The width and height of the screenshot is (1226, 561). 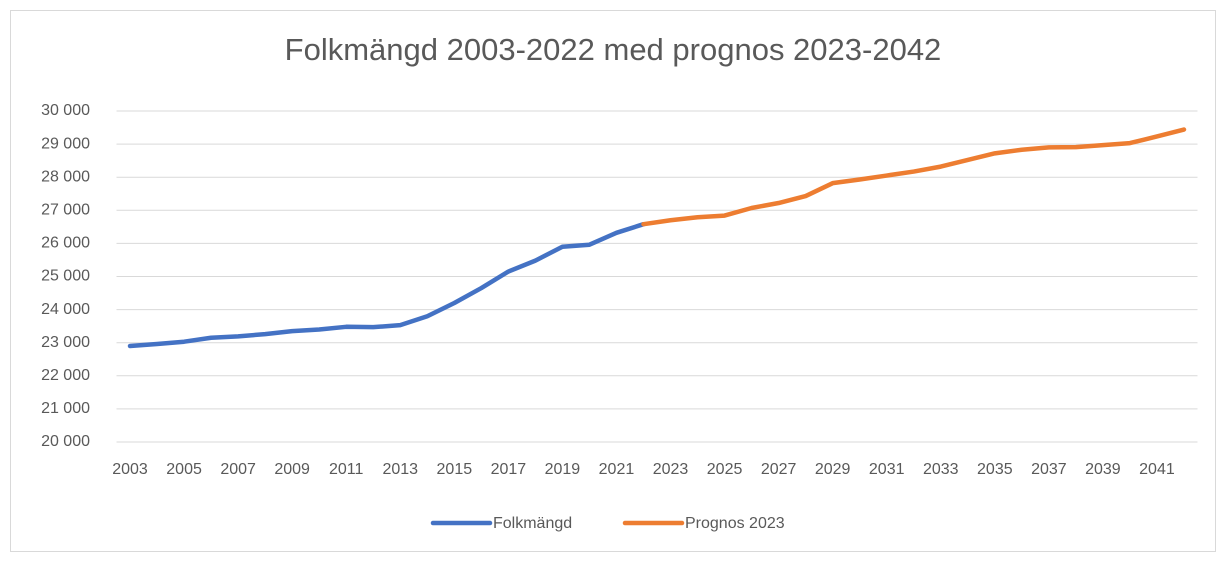 What do you see at coordinates (455, 469) in the screenshot?
I see `x-tick-label: 2015` at bounding box center [455, 469].